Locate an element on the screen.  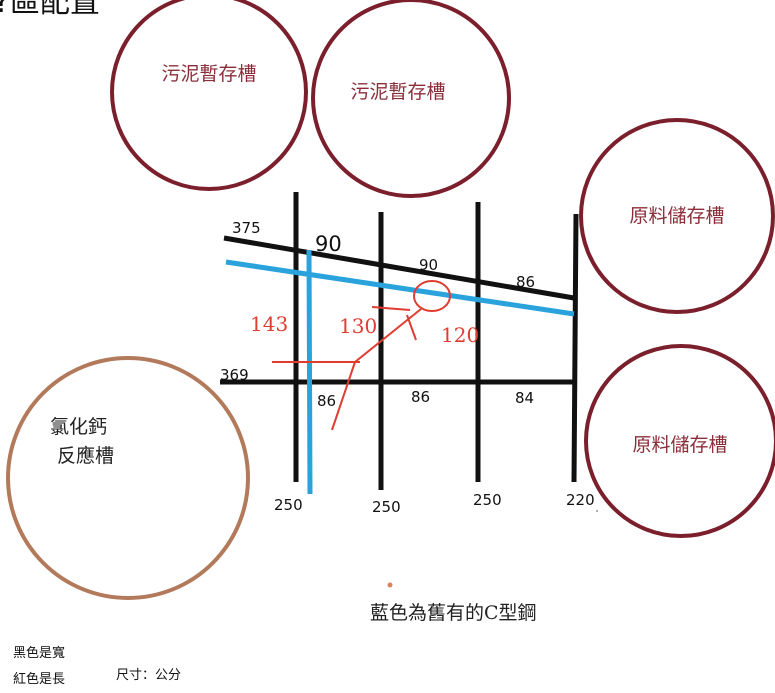
red-tick-b is located at coordinates (411, 327).